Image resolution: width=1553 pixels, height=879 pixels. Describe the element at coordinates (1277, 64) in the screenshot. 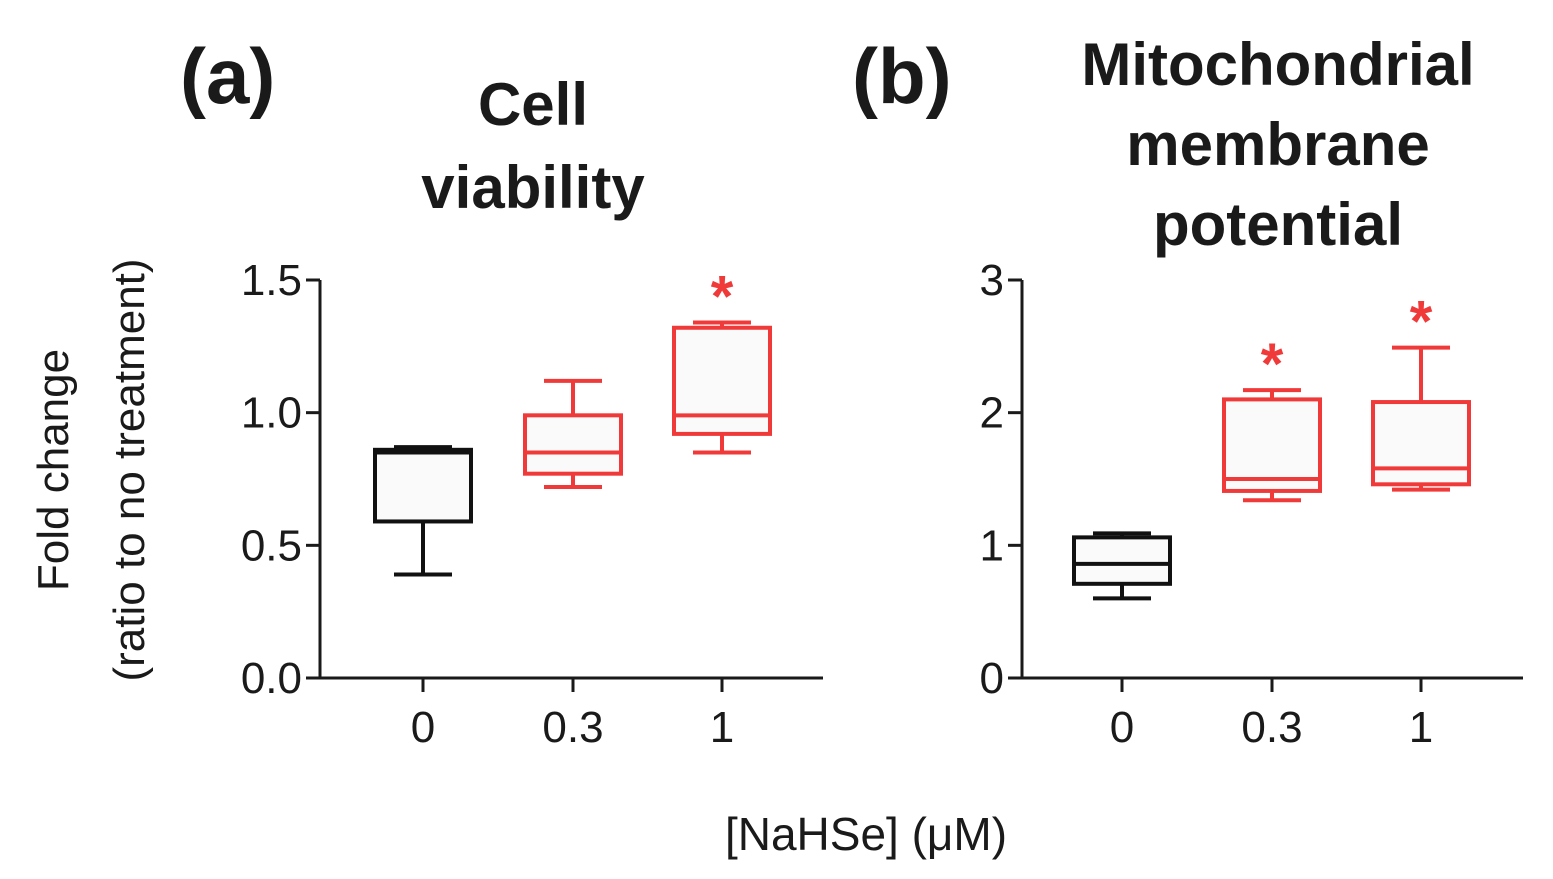

I see `panel-b-title-line1: Mitochondrial` at that location.